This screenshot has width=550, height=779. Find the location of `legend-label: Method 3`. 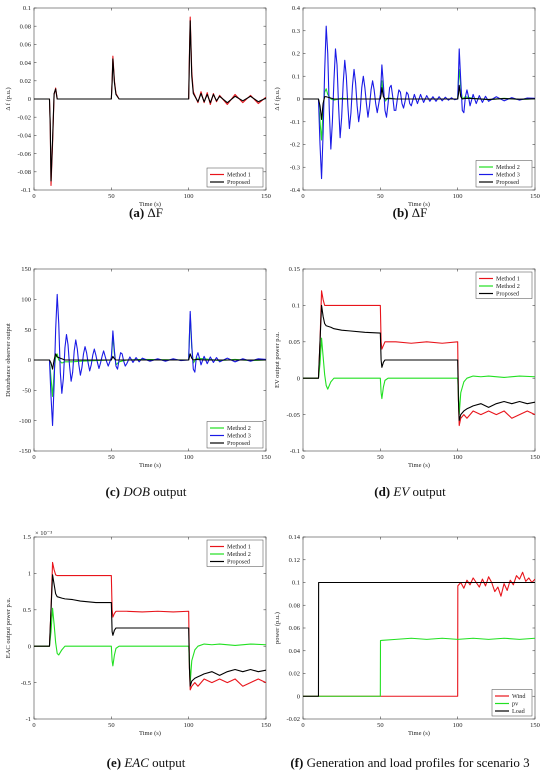

legend-label: Method 3 is located at coordinates (239, 436).